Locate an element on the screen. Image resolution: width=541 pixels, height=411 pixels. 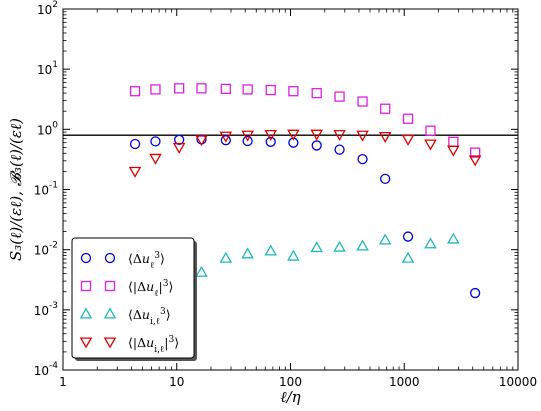
legend-label: ⟨Δuℓ3⟩ is located at coordinates (146, 261).